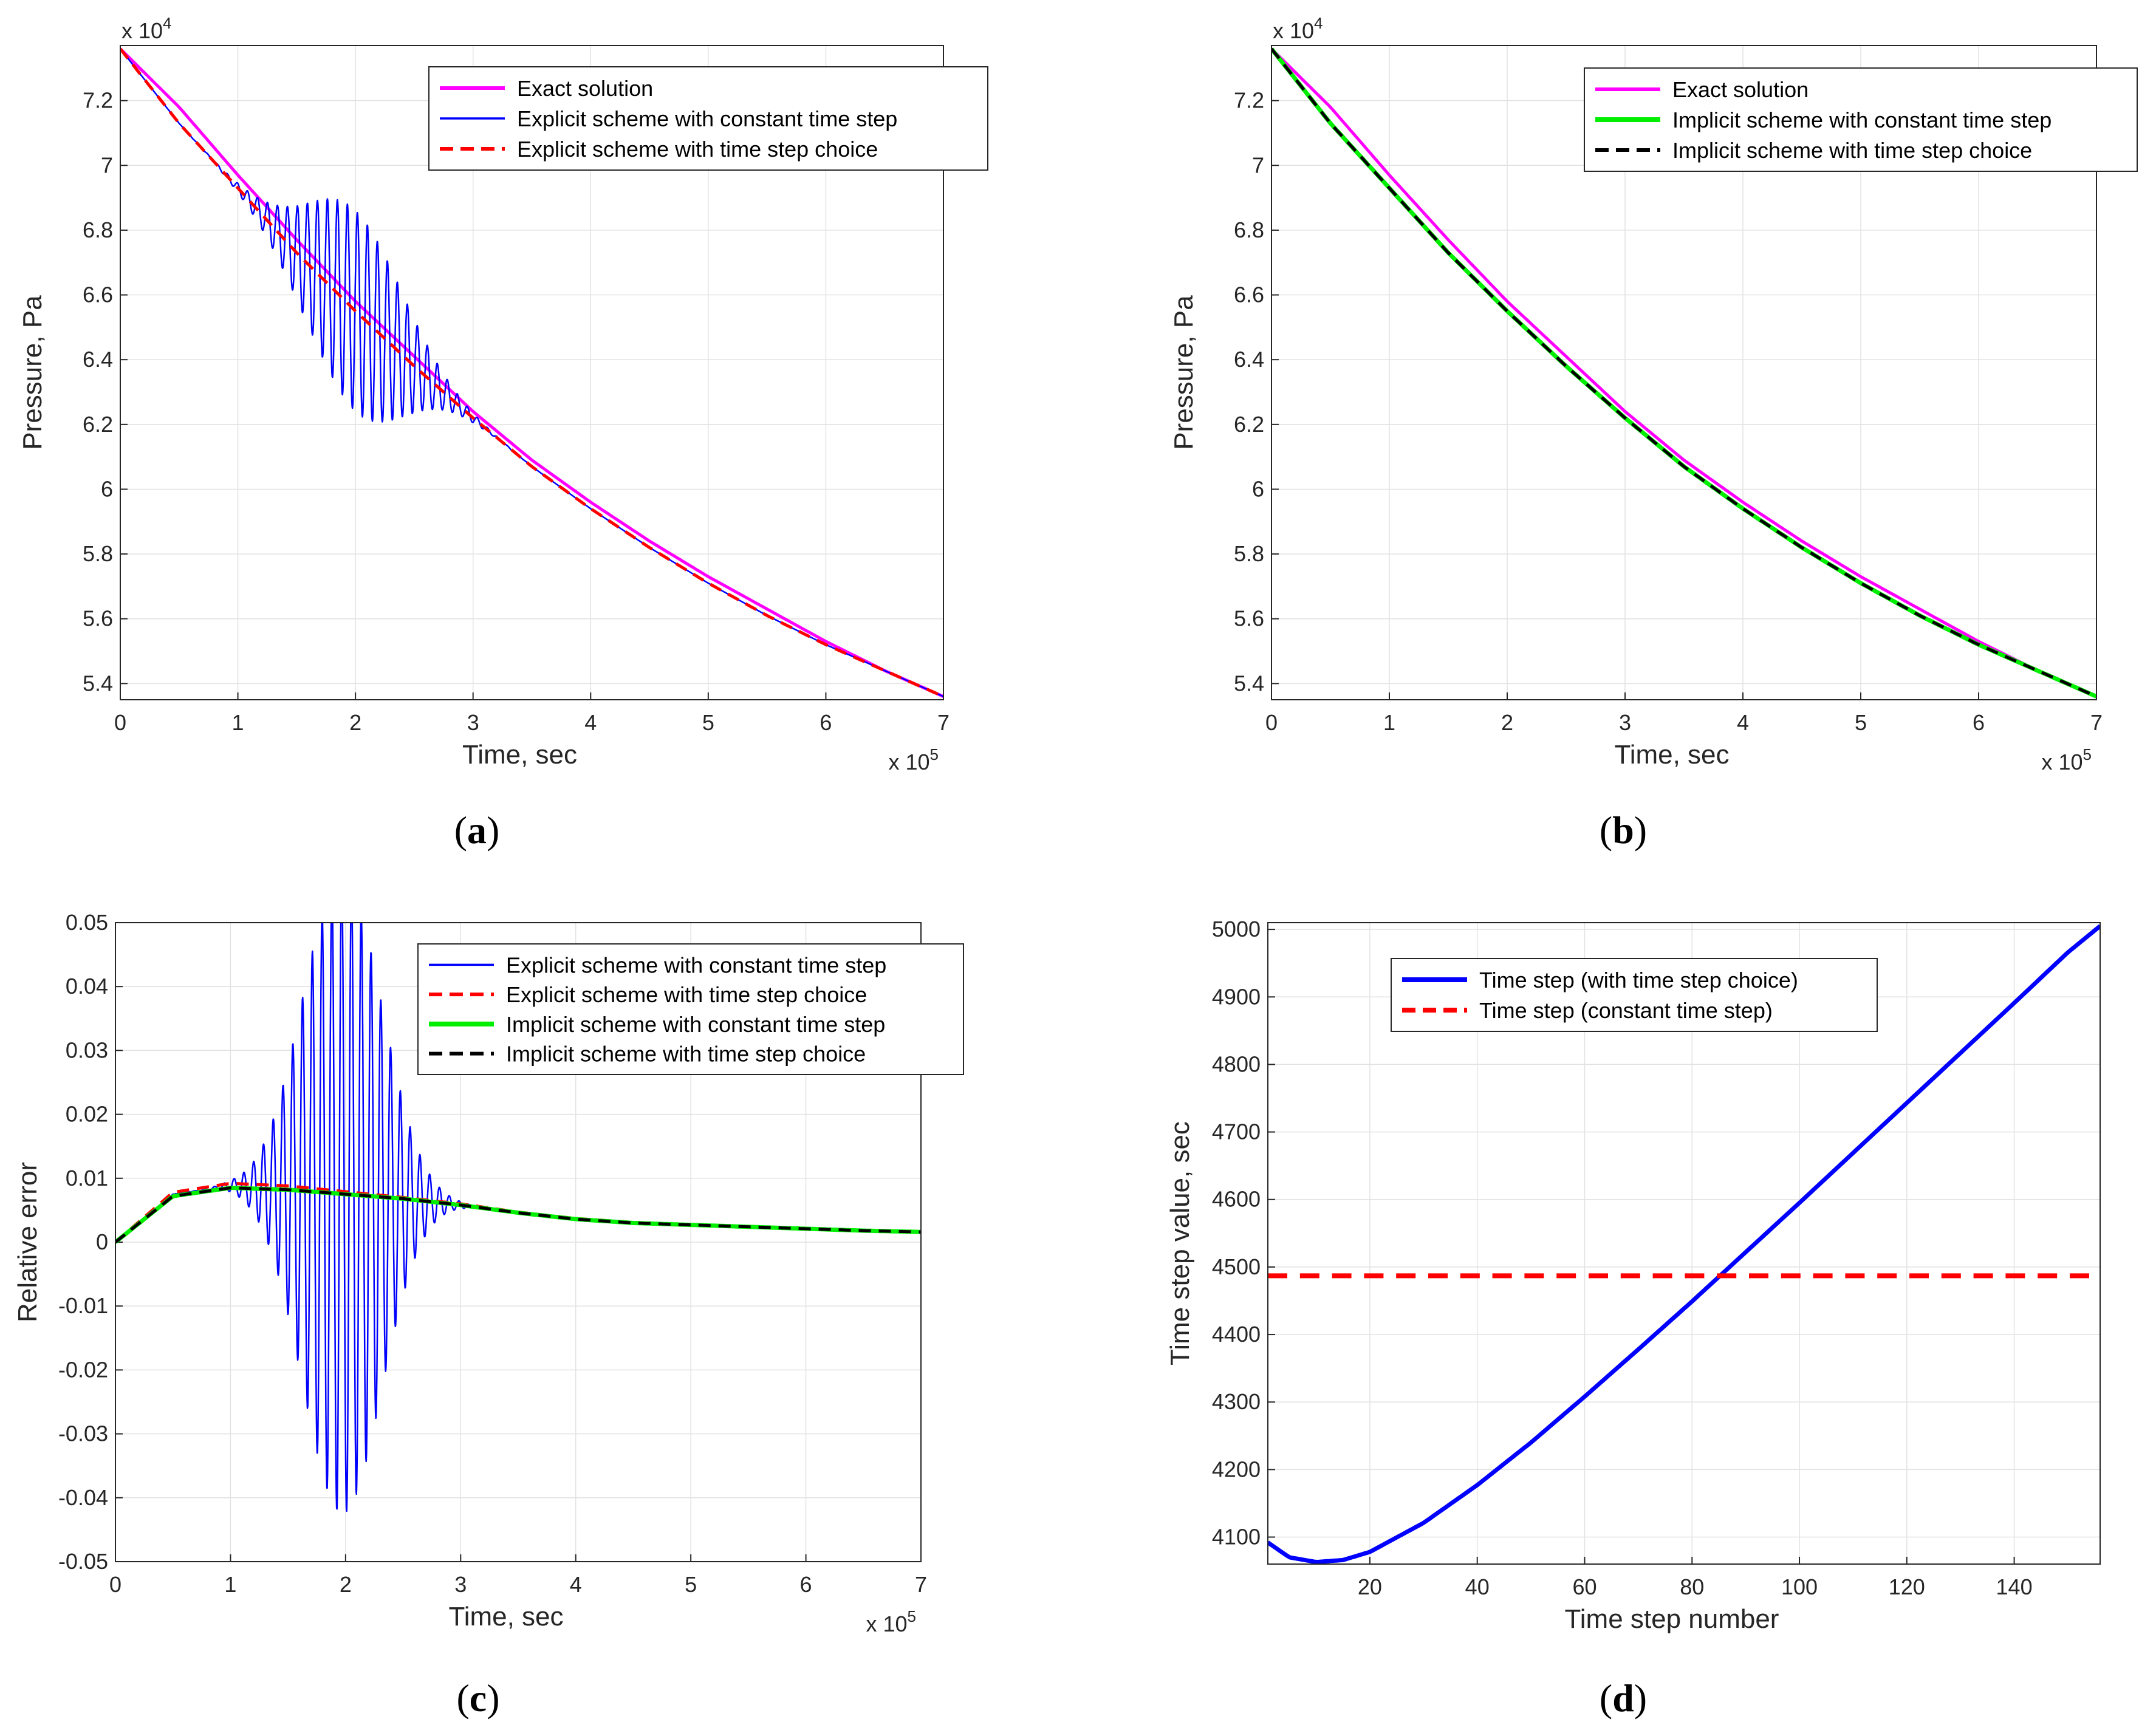 This screenshot has width=2156, height=1722. Describe the element at coordinates (1236, 1063) in the screenshot. I see `y-tick-label: 4800` at that location.